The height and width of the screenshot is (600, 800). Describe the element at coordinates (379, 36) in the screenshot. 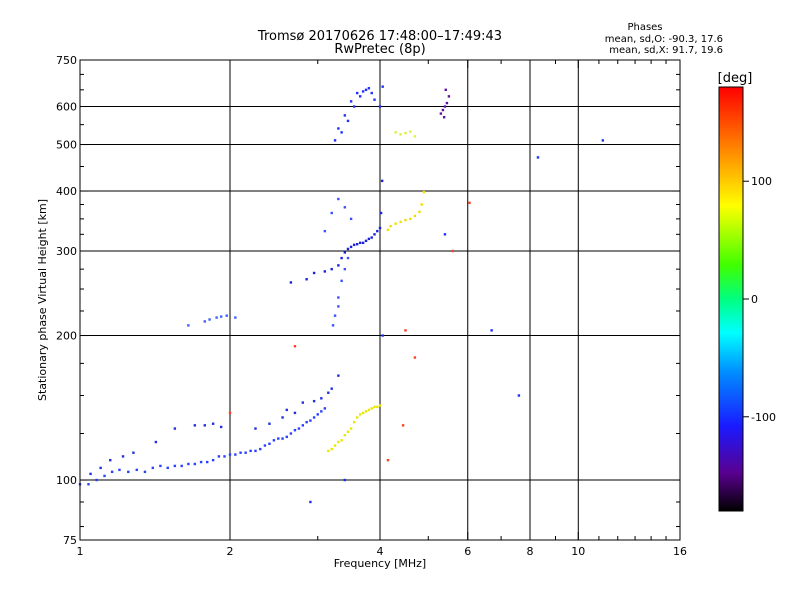

I see `chart-title: Tromsø 20170626 17:48:00–17:49:43` at that location.